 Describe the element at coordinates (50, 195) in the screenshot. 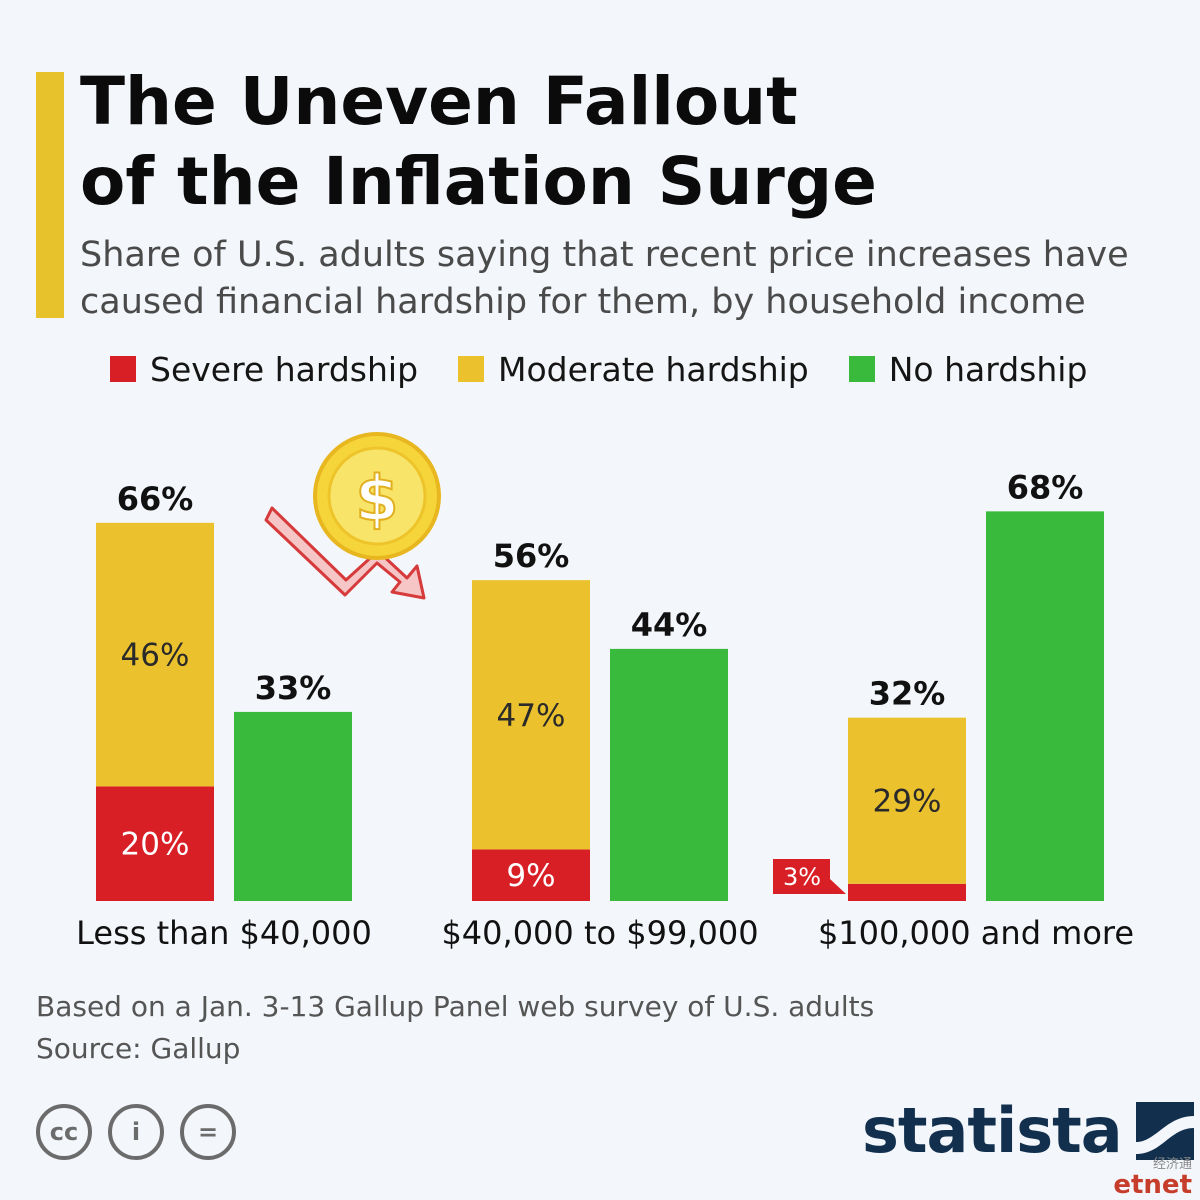

I see `title-accent-bar` at that location.